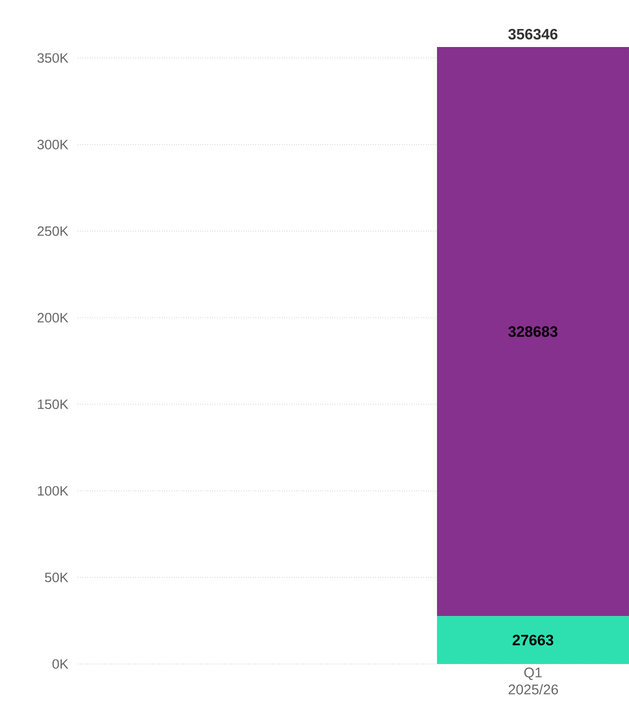  Describe the element at coordinates (533, 331) in the screenshot. I see `data-label: 328683` at that location.